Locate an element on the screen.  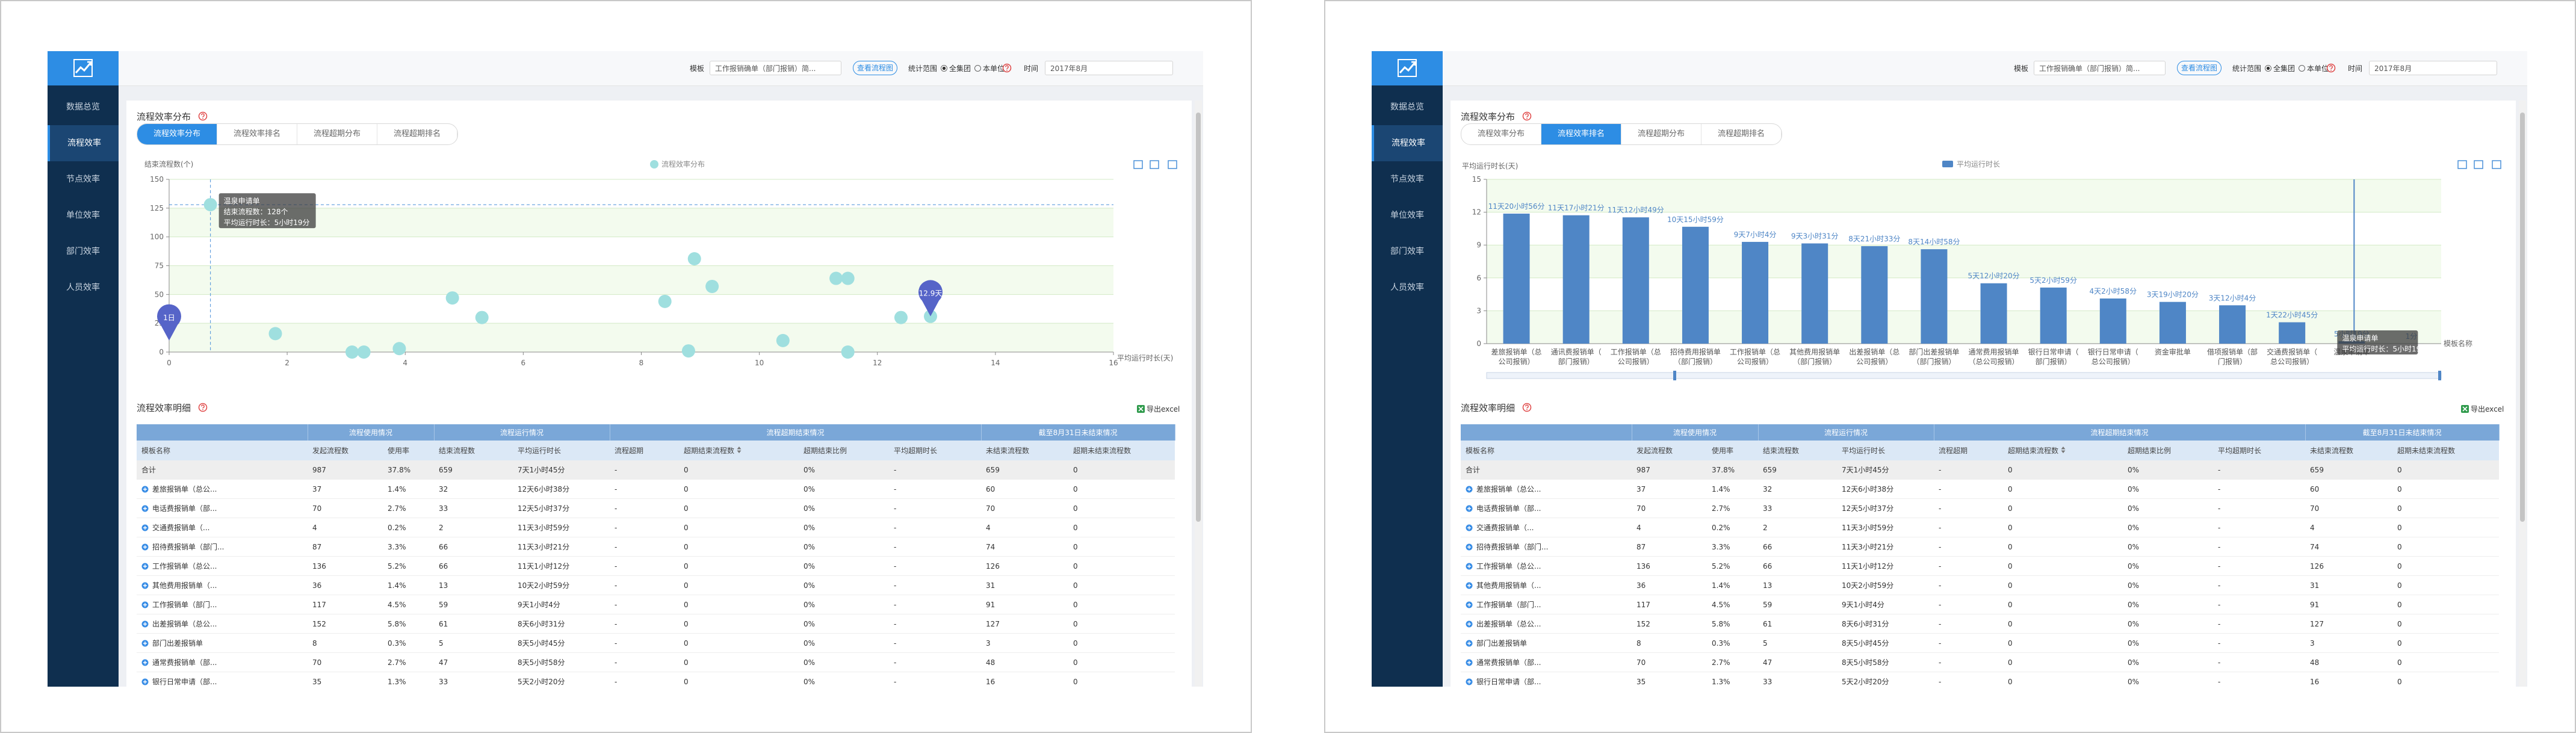
cell-text: 60 is located at coordinates (990, 488).